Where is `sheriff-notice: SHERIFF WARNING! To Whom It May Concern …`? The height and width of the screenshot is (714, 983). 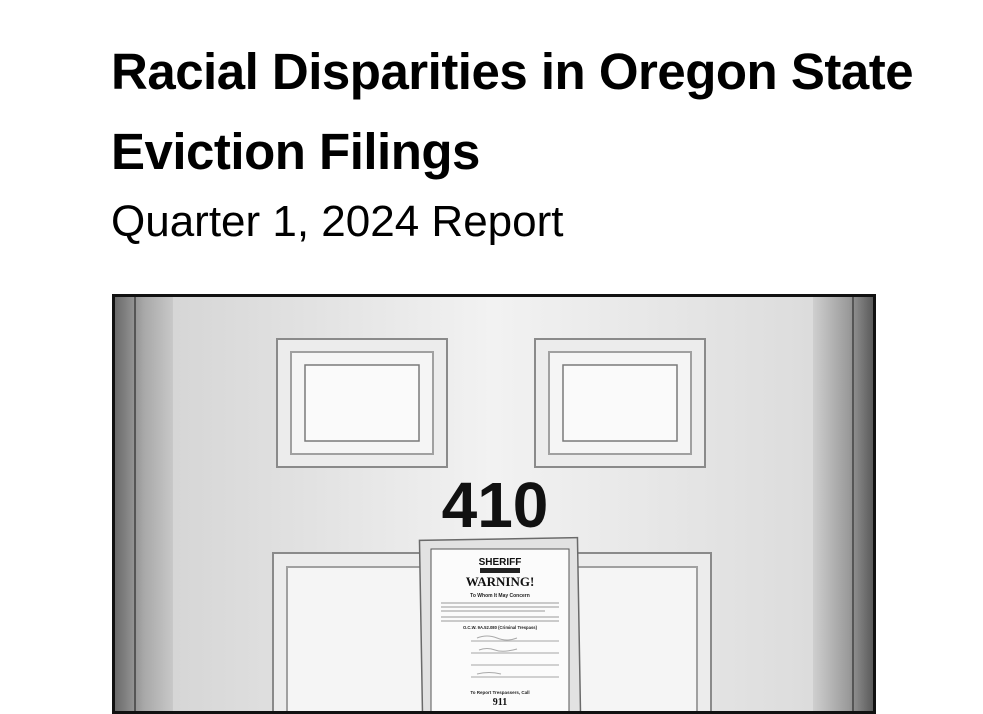 sheriff-notice: SHERIFF WARNING! To Whom It May Concern … is located at coordinates (500, 623).